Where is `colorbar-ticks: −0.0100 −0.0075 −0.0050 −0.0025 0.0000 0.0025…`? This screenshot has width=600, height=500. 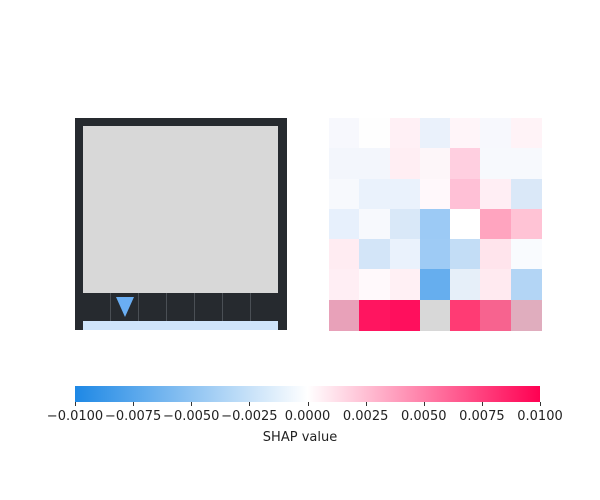 colorbar-ticks: −0.0100 −0.0075 −0.0050 −0.0025 0.0000 0.0025… is located at coordinates (305, 413).